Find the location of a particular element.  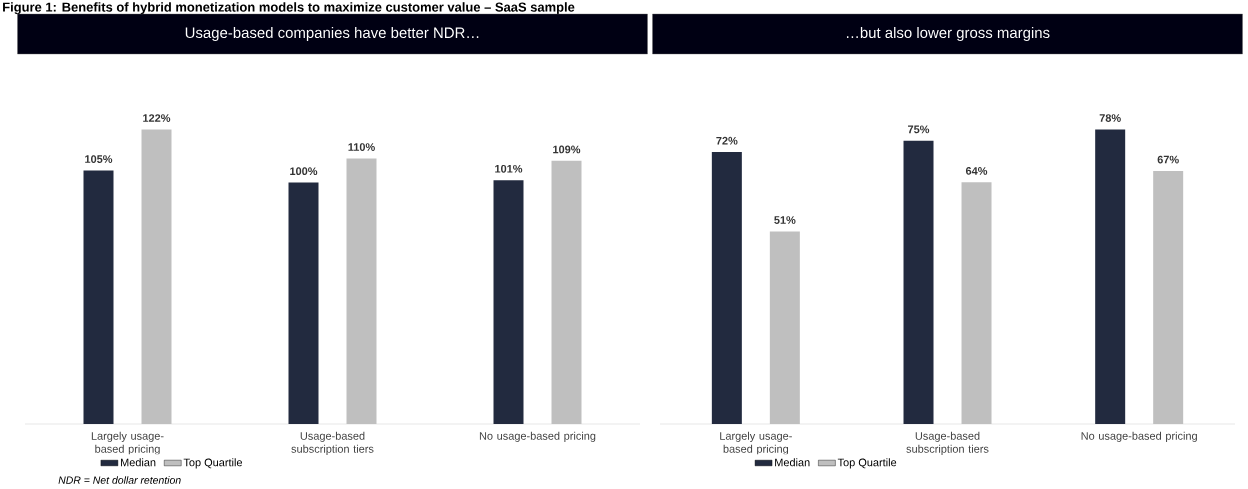

data-label: 109% is located at coordinates (567, 149).